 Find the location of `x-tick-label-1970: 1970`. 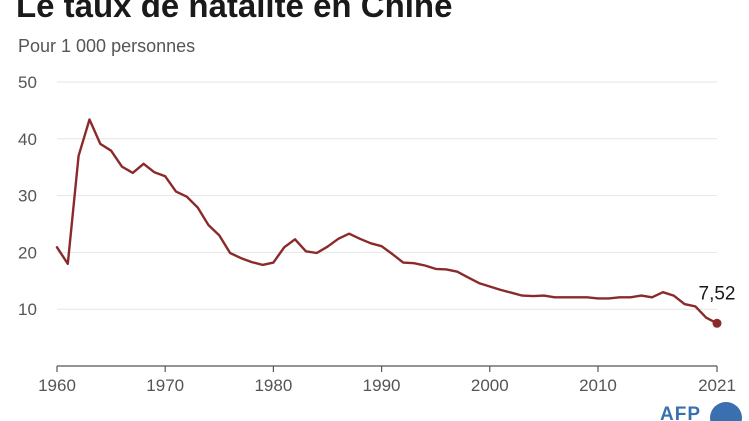

x-tick-label-1970: 1970 is located at coordinates (165, 385).